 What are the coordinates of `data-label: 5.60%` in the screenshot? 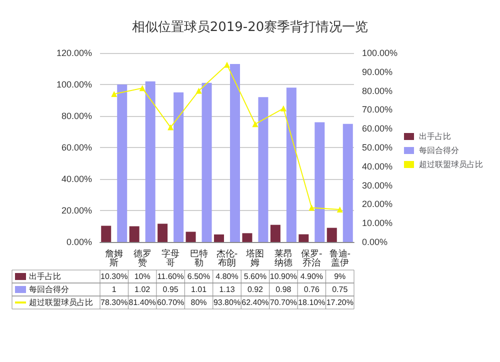 It's located at (255, 276).